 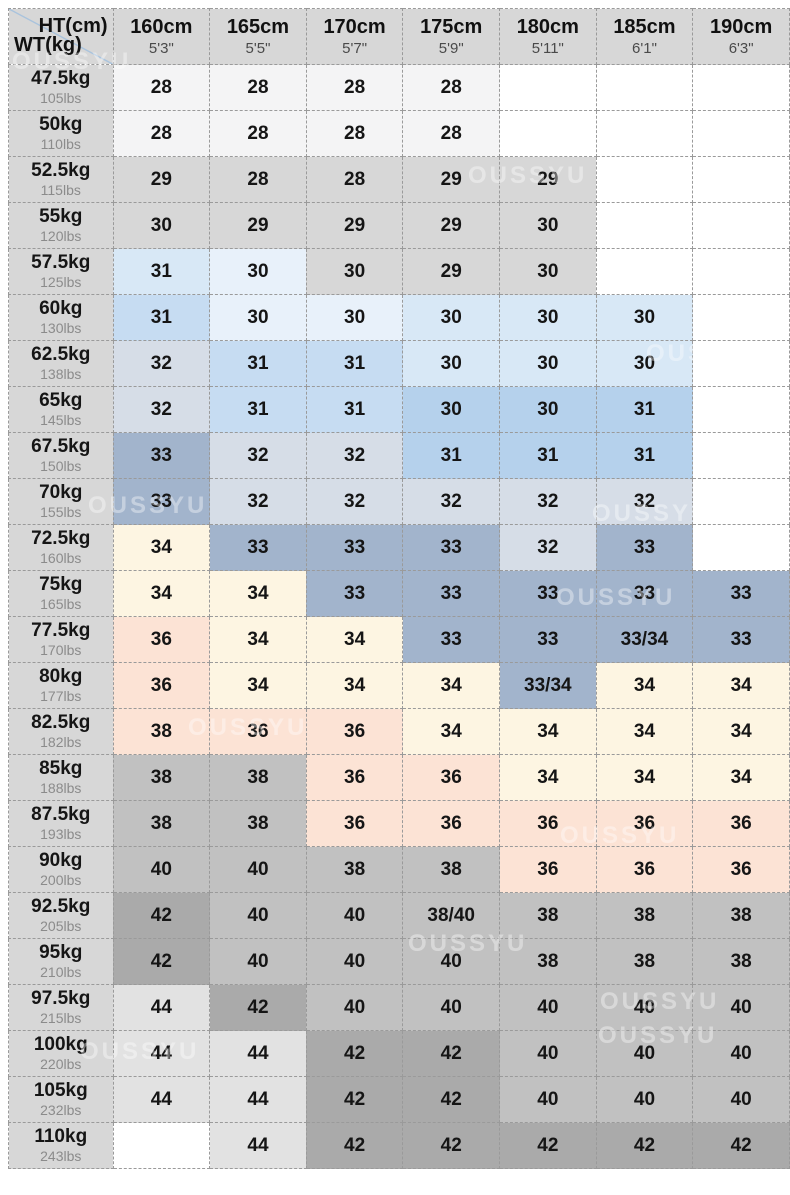 What do you see at coordinates (61, 1109) in the screenshot?
I see `weight-lbs-label: 232lbs` at bounding box center [61, 1109].